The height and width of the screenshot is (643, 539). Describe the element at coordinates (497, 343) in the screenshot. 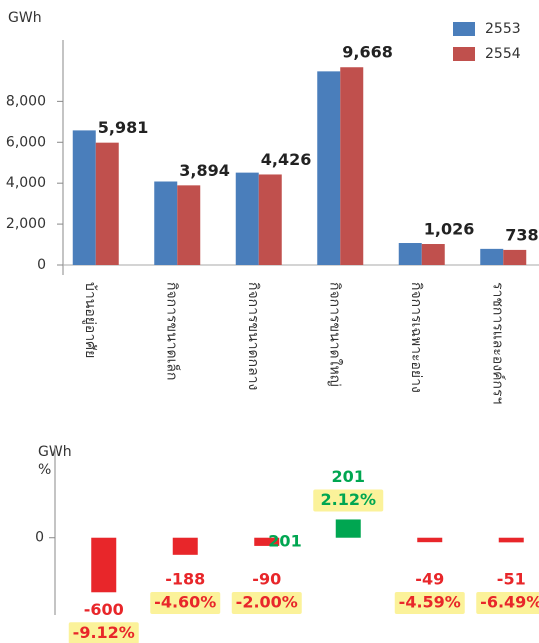

I see `x-tick-label: ราชการและองค์กรฯ` at that location.